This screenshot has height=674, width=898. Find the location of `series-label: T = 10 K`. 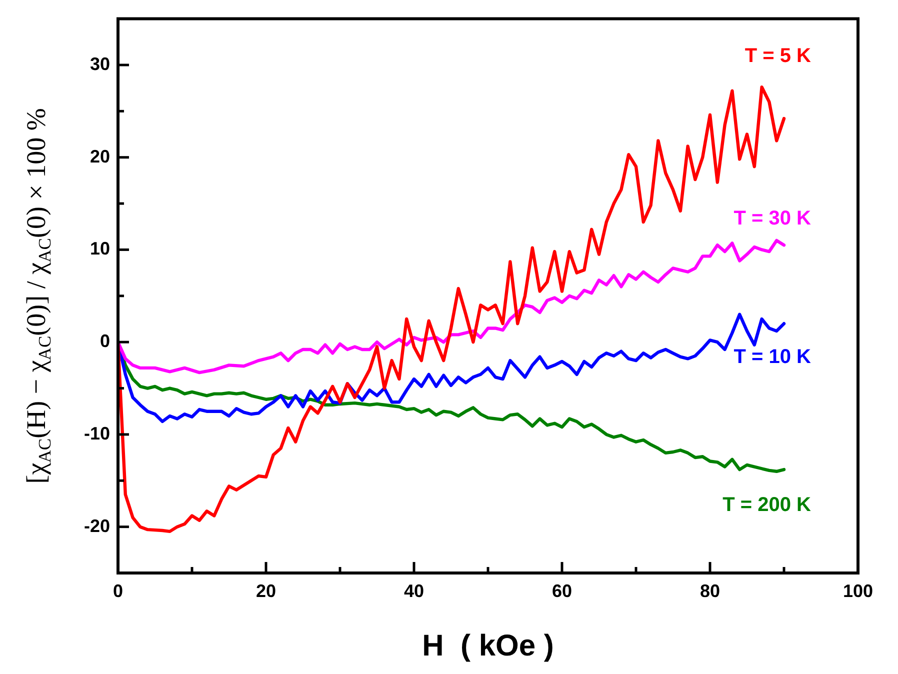

series-label: T = 10 K is located at coordinates (773, 357).